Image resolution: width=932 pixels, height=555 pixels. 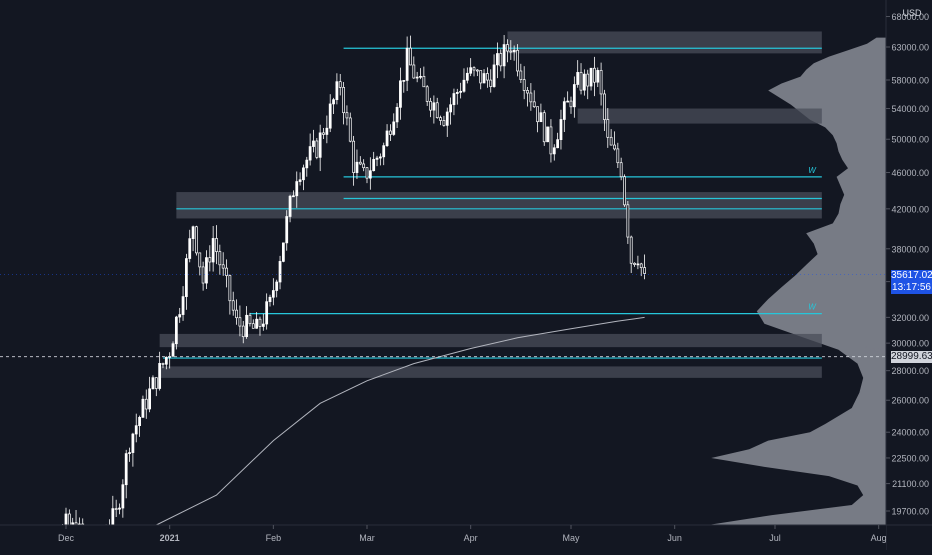 I want to click on time-axis: Dec 2021 Feb Mar Apr May Jun Jul Aug, so click(x=466, y=537).